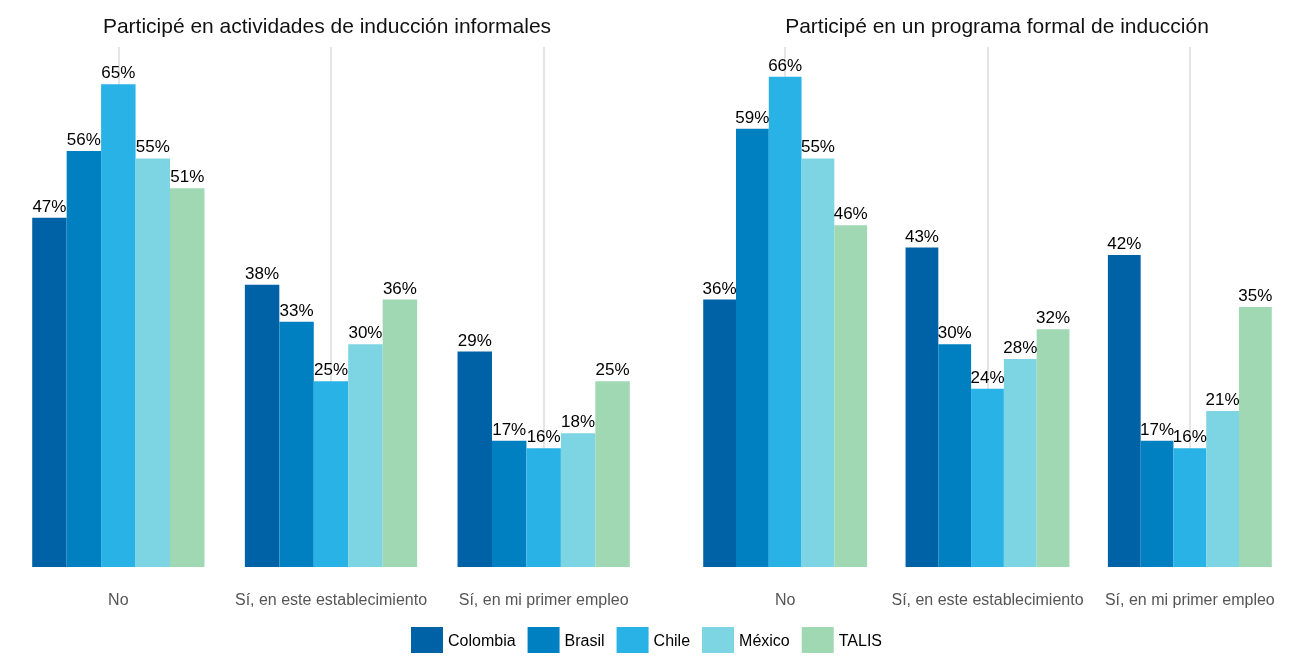 This screenshot has width=1293, height=660. I want to click on data-label: 32%, so click(1053, 318).